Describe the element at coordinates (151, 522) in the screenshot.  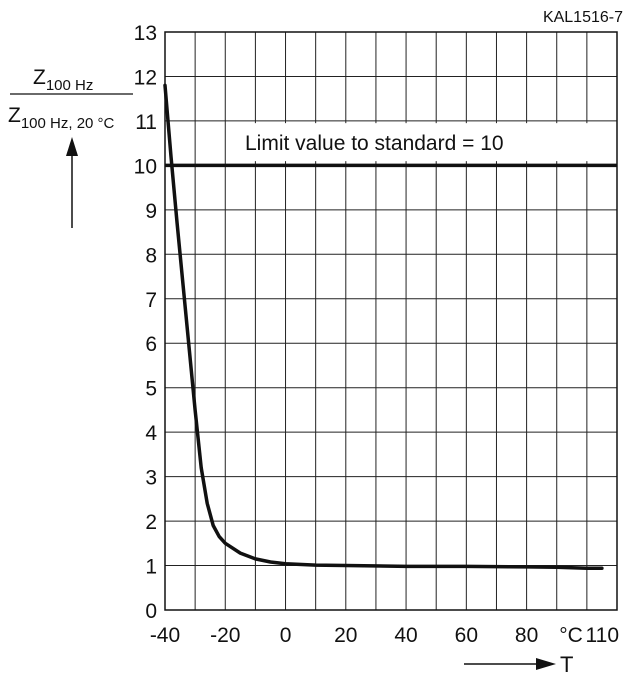
I see `y-tick-label: 2` at that location.